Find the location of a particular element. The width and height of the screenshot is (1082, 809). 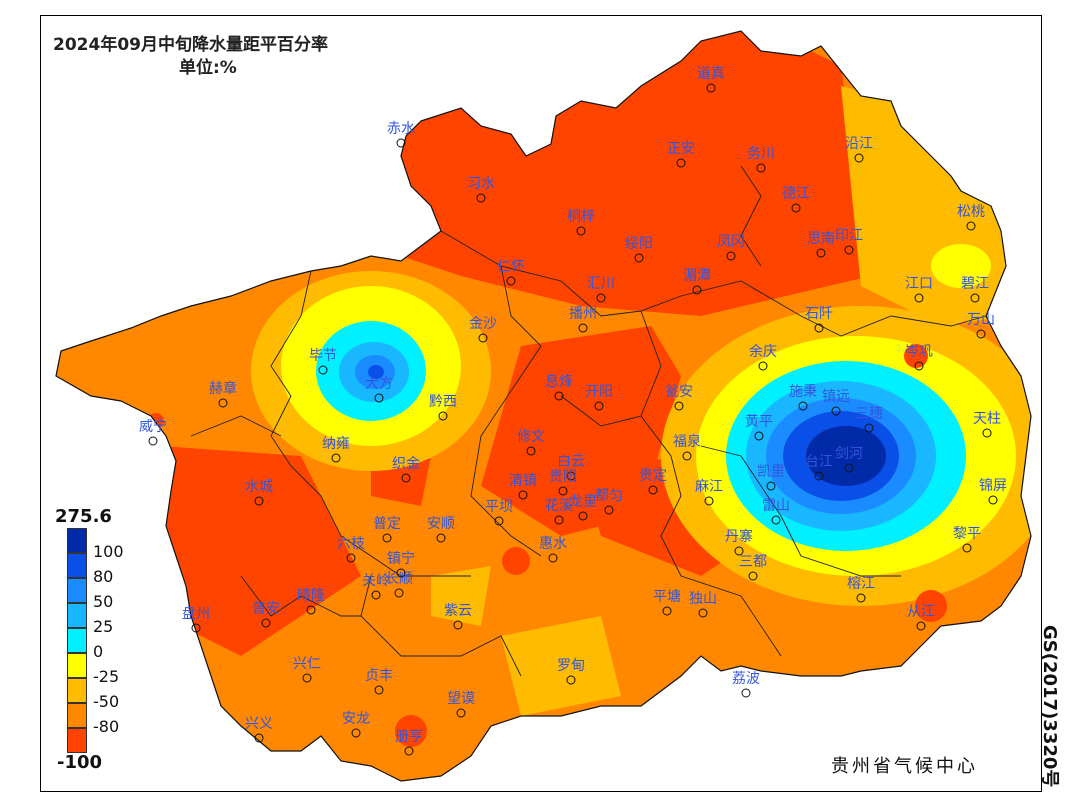

station-label: 雷山 is located at coordinates (776, 506).